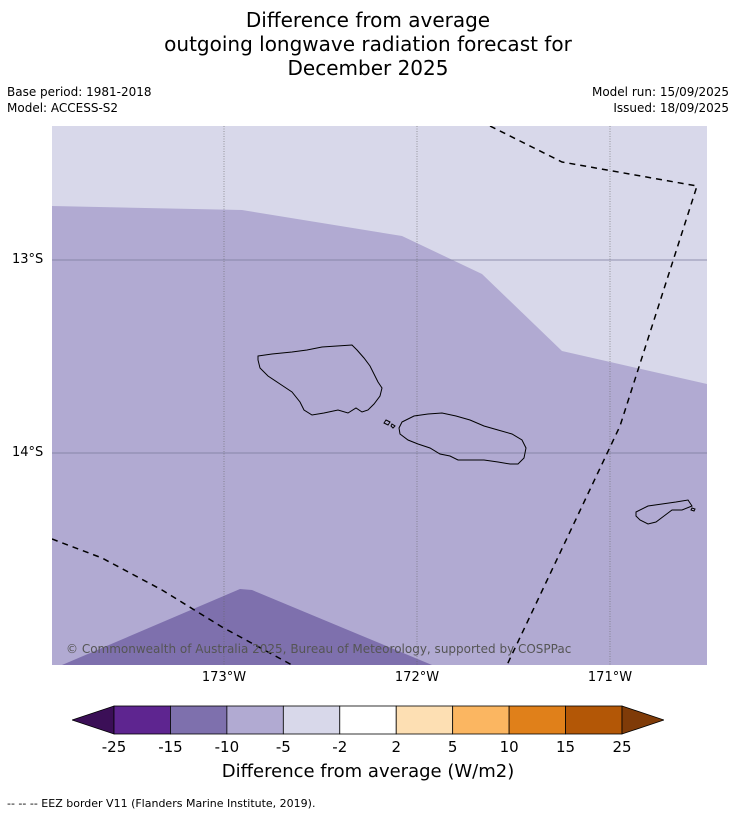 This screenshot has width=736, height=816. Describe the element at coordinates (247, 627) in the screenshot. I see `anomaly-region-dark` at that location.